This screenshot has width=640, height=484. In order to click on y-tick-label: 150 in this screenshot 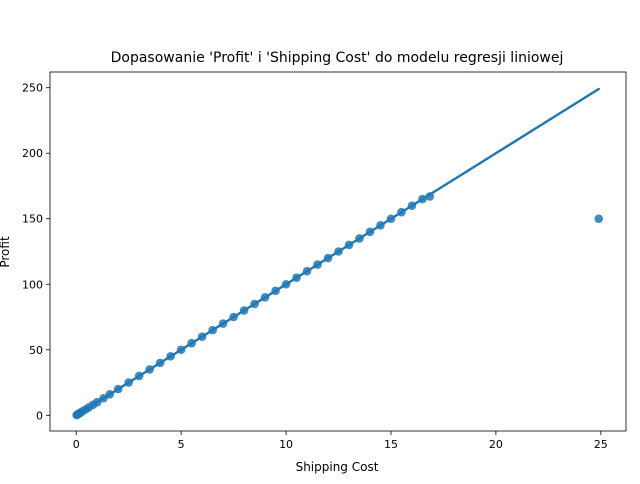, I will do `click(32, 219)`.